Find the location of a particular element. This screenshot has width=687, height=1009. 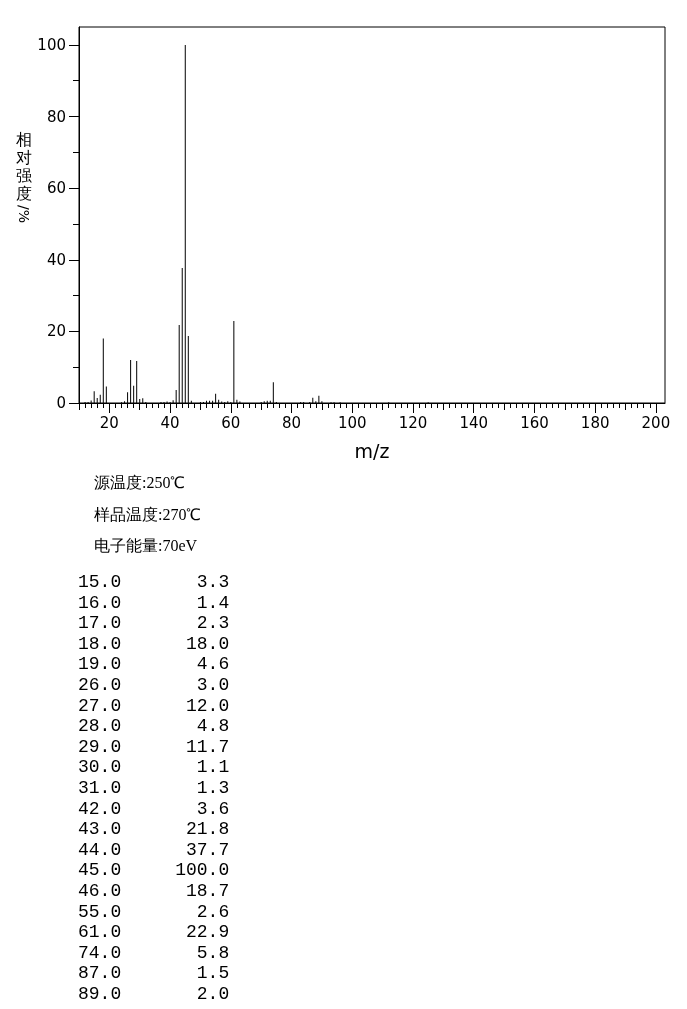

text: 19.0 4.6 is located at coordinates (154, 664).